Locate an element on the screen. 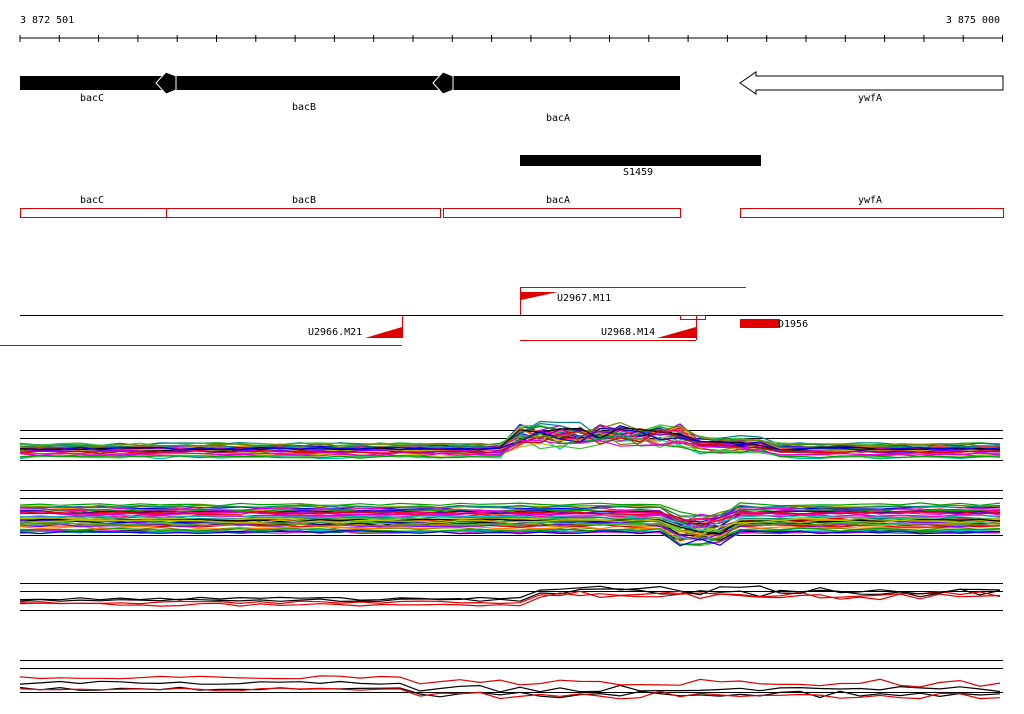  feature-label: D1956 is located at coordinates (793, 324).